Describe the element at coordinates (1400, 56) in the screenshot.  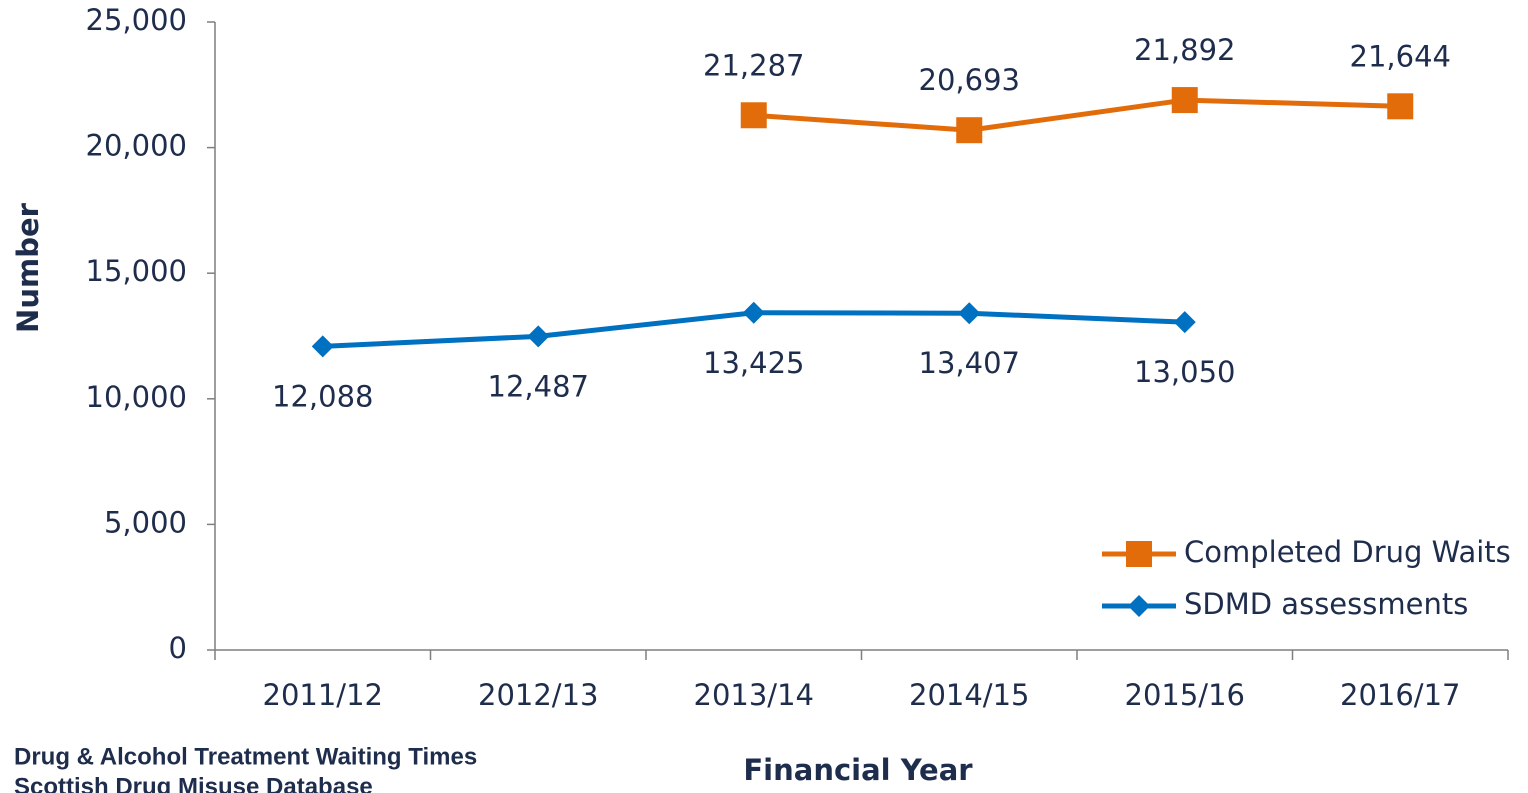
I see `data-label: 21,644` at that location.